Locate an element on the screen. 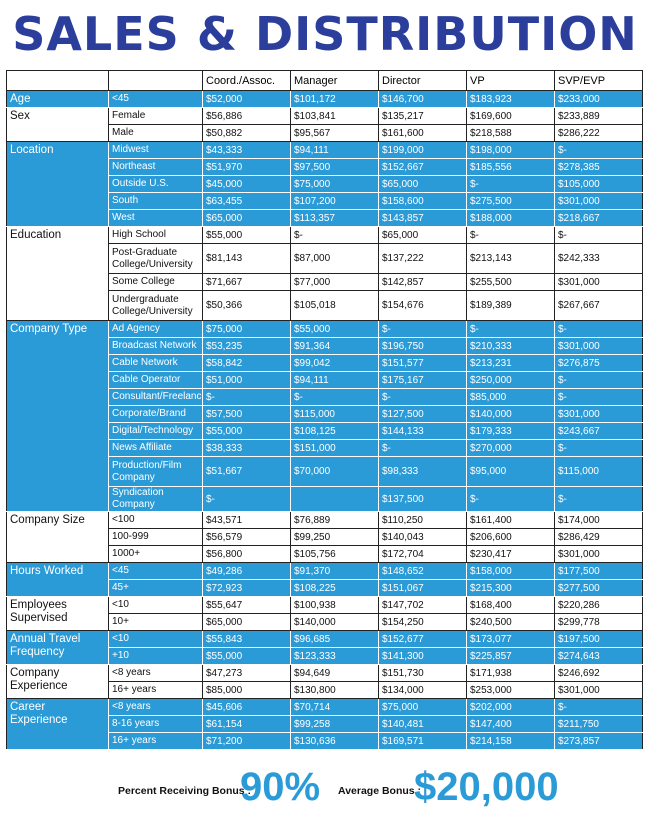  value-cell: $130,800 is located at coordinates (334, 690).